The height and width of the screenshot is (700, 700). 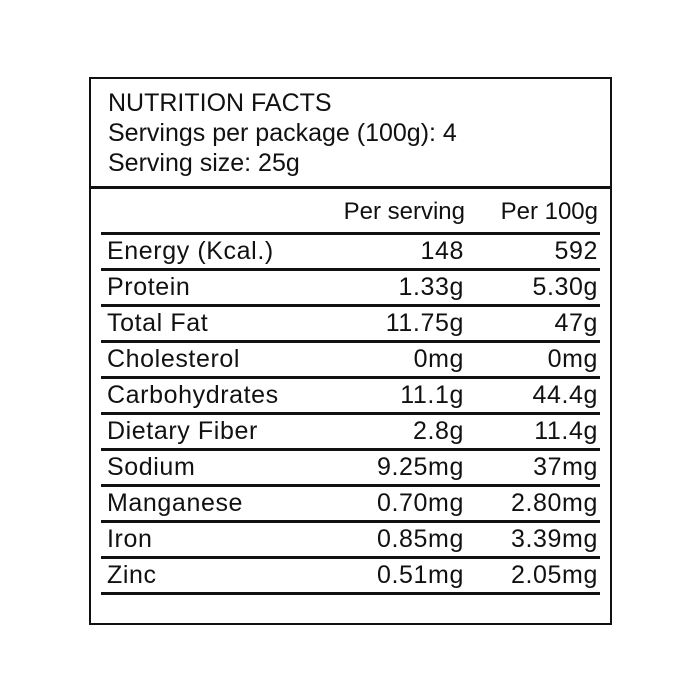 I want to click on column-header-per-100g: Per 100g, so click(x=549, y=211).